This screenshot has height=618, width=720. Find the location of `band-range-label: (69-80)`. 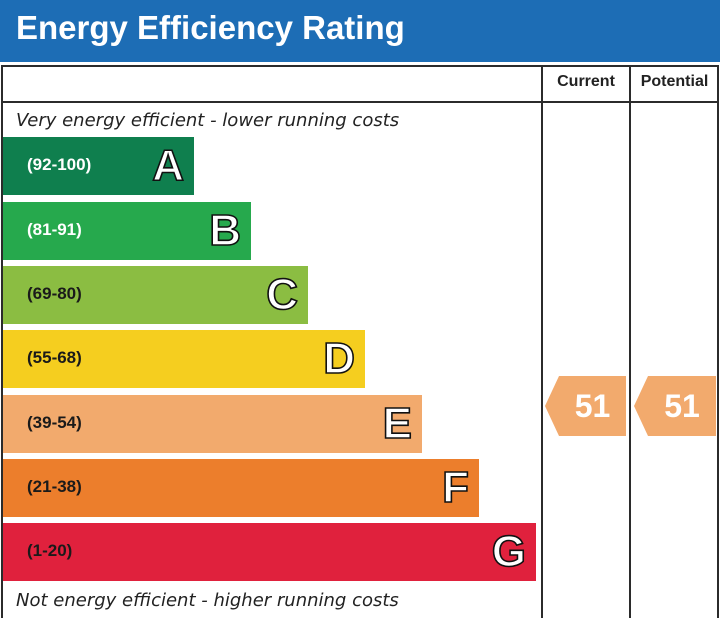

band-range-label: (69-80) is located at coordinates (54, 293).